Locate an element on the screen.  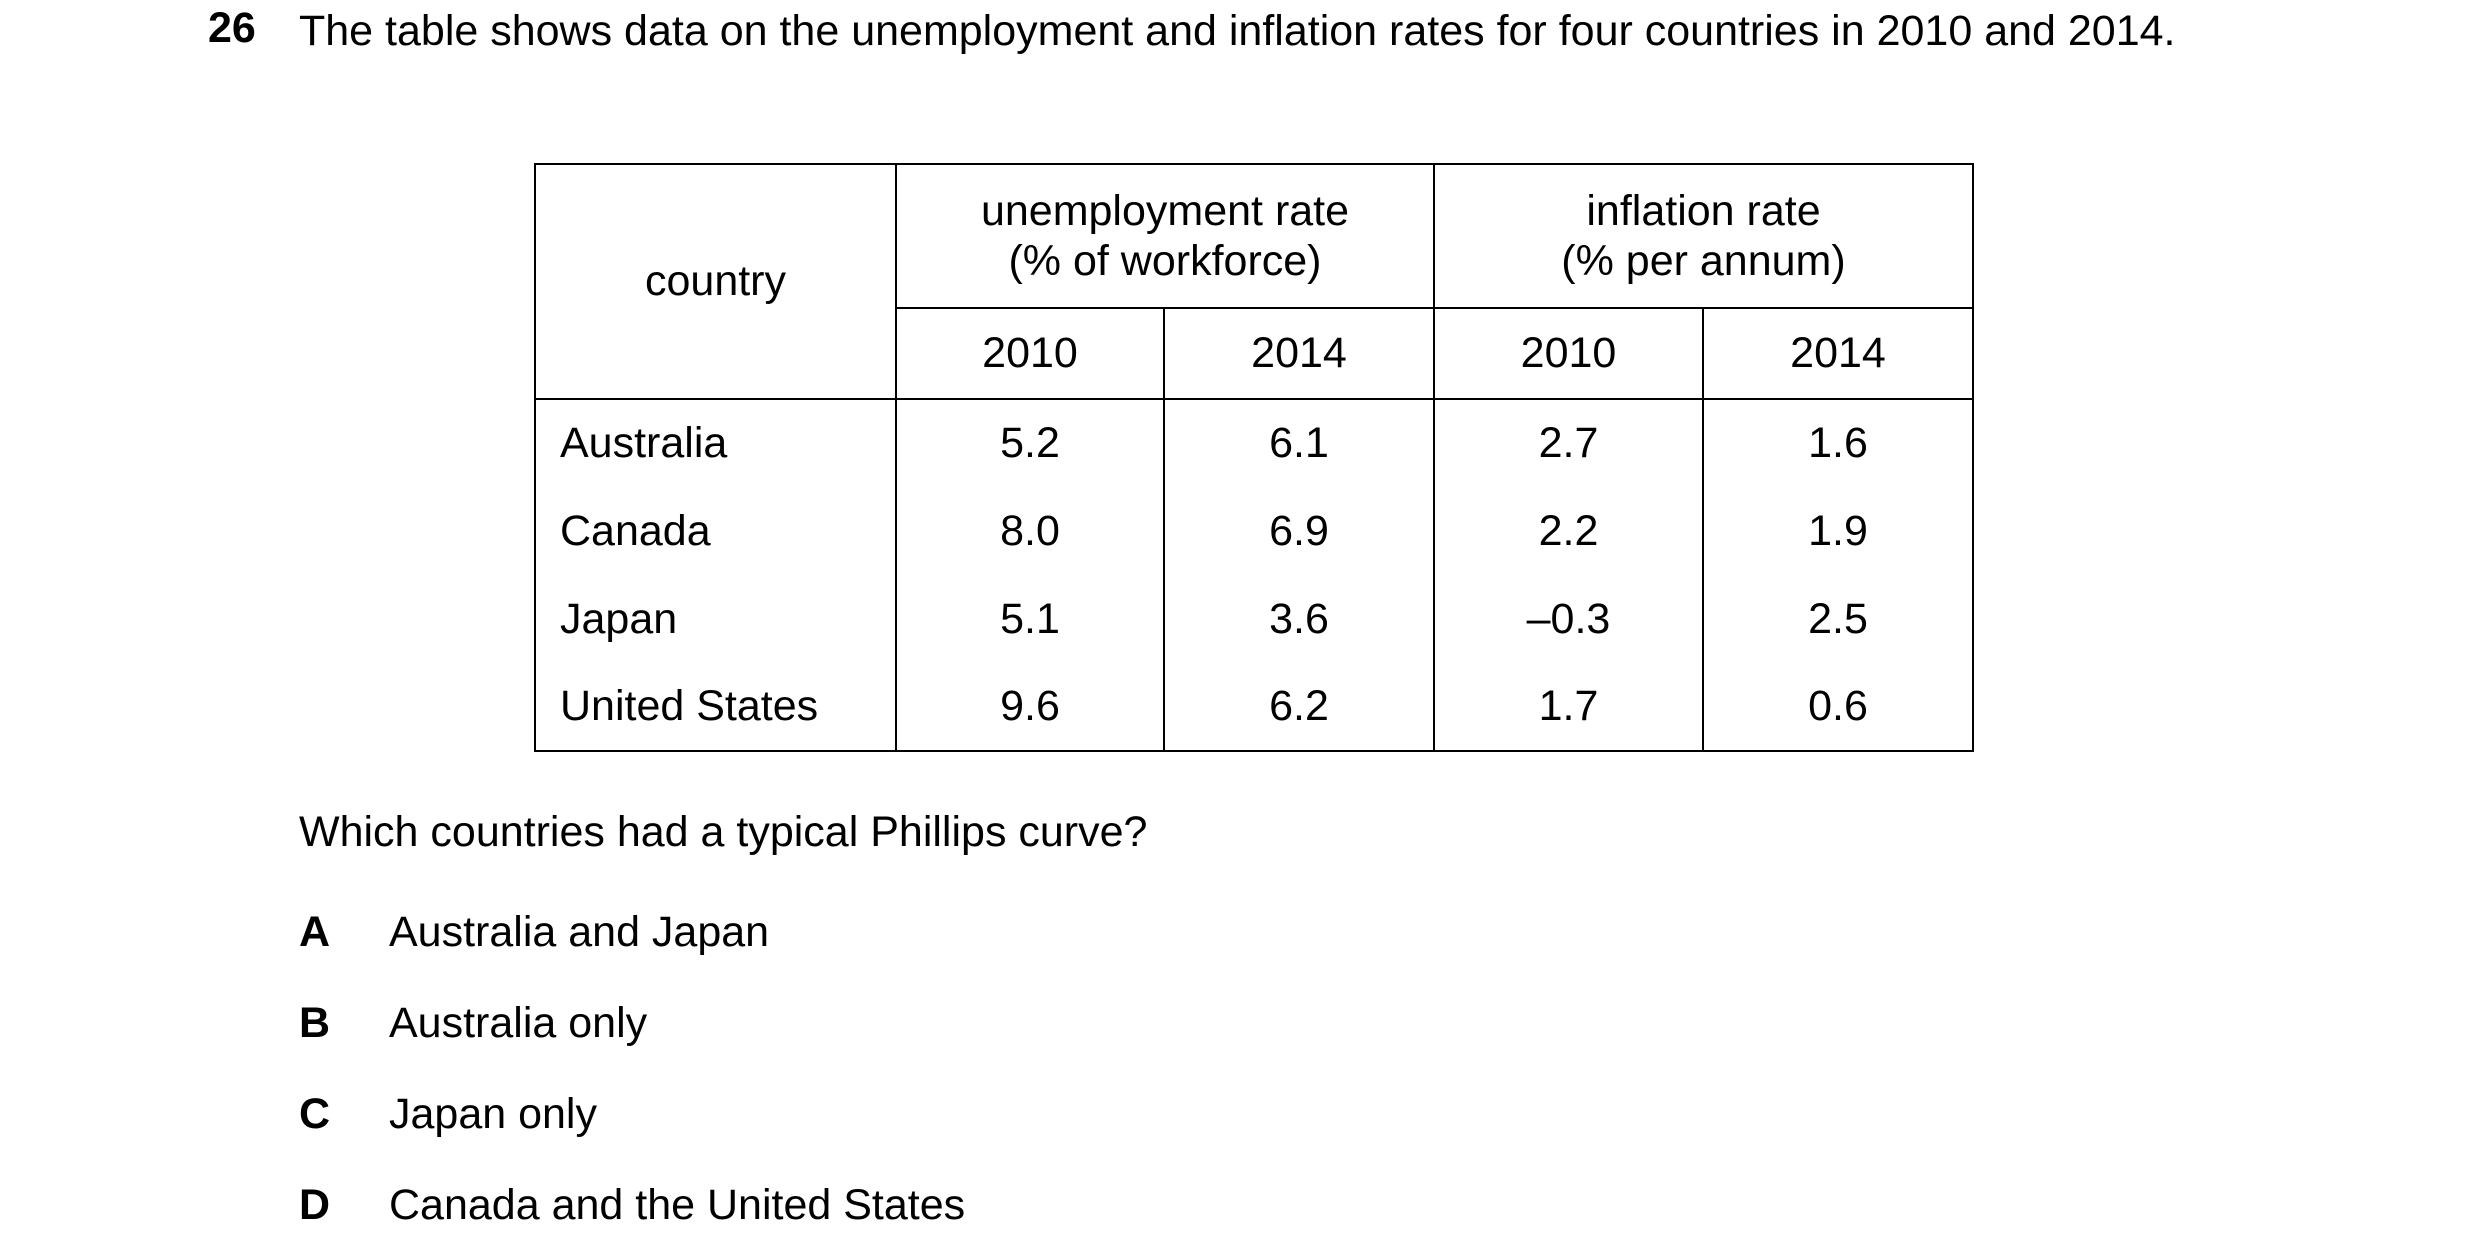
group-label: unemployment rate is located at coordinates (1165, 211).